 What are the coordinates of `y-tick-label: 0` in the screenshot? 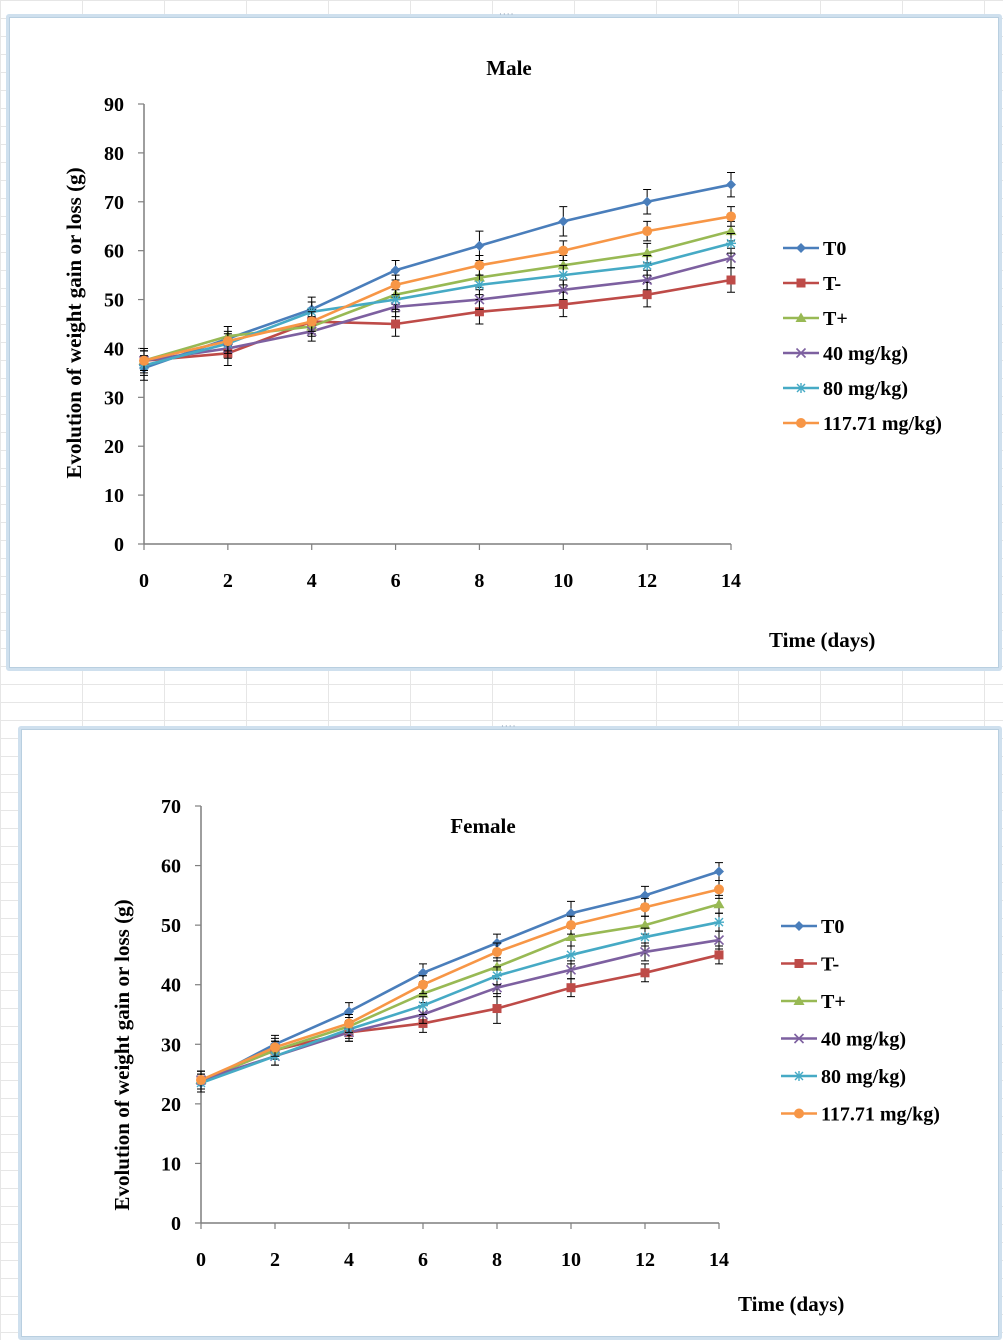 It's located at (119, 545).